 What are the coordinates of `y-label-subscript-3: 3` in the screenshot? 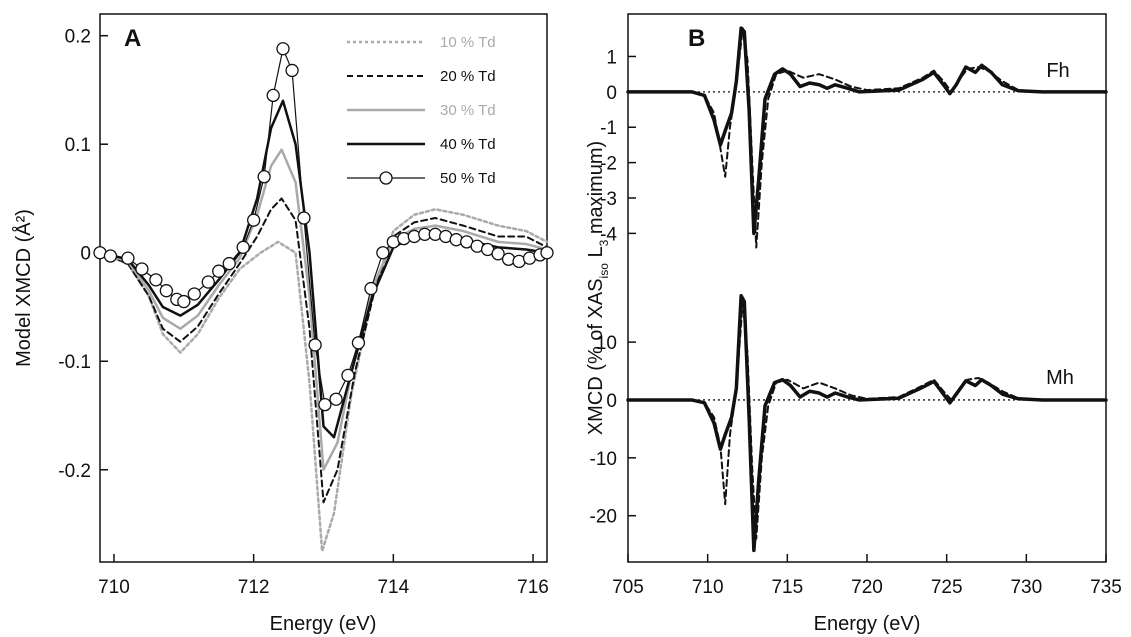 It's located at (604, 242).